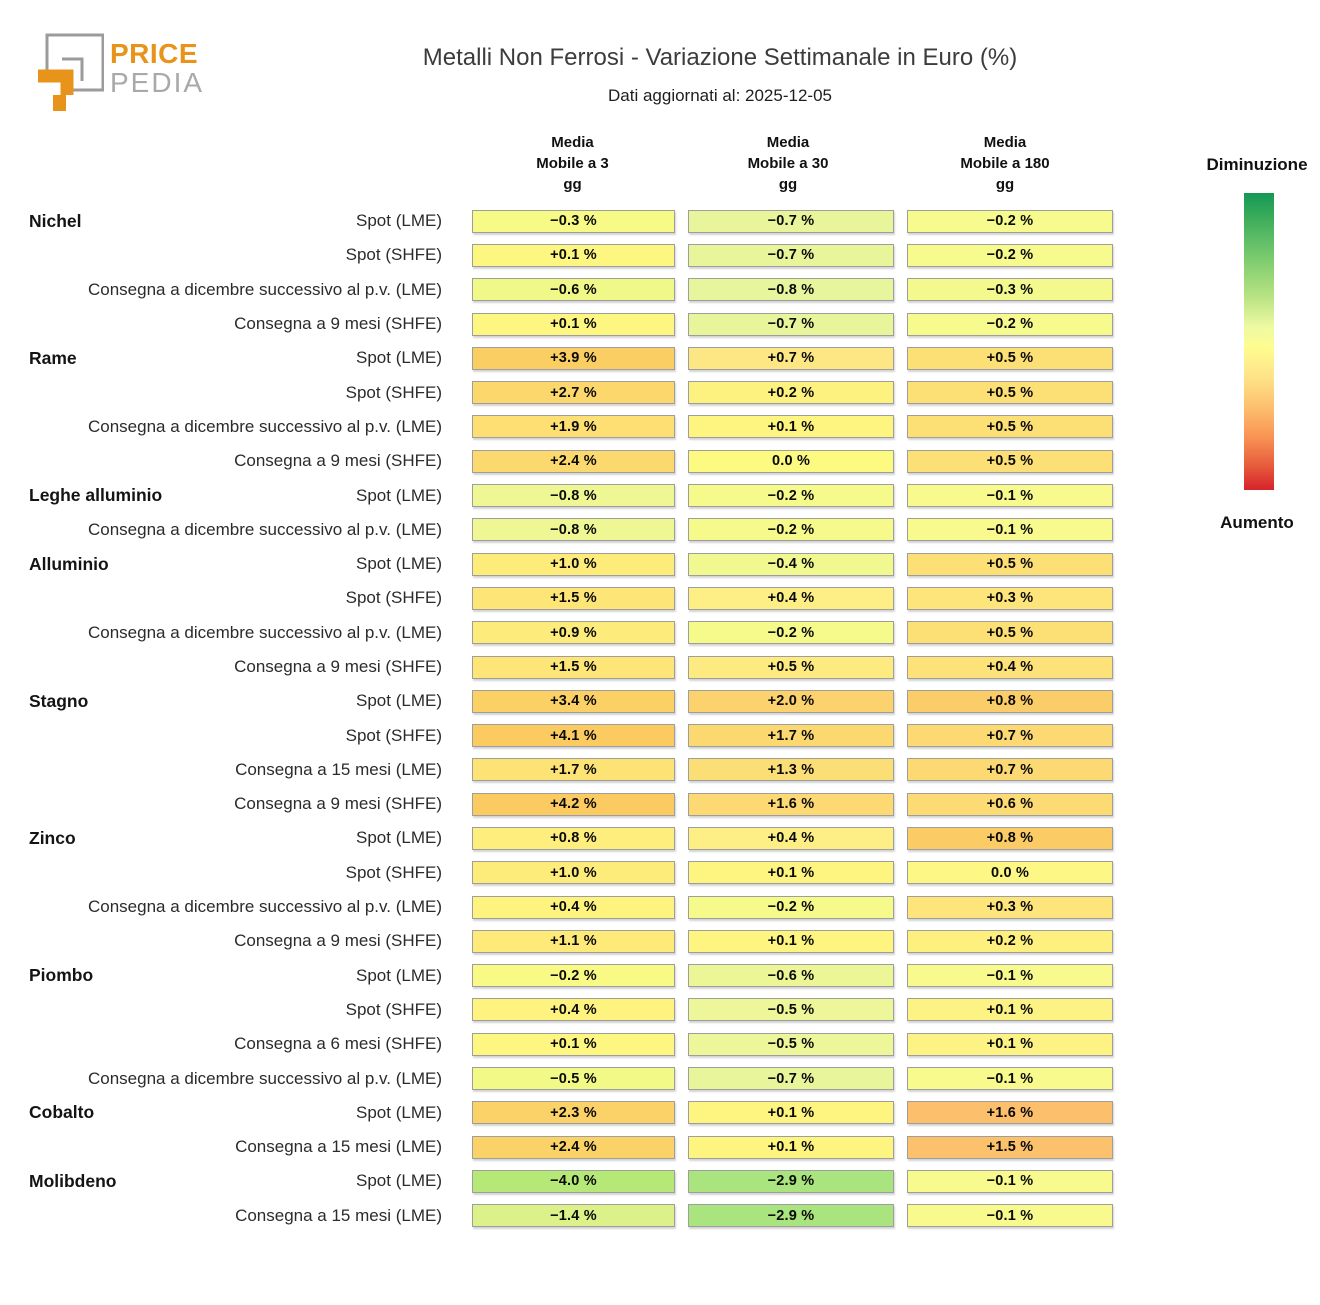 The height and width of the screenshot is (1305, 1320). I want to click on heatmap-cell: +0.2 %, so click(1010, 941).